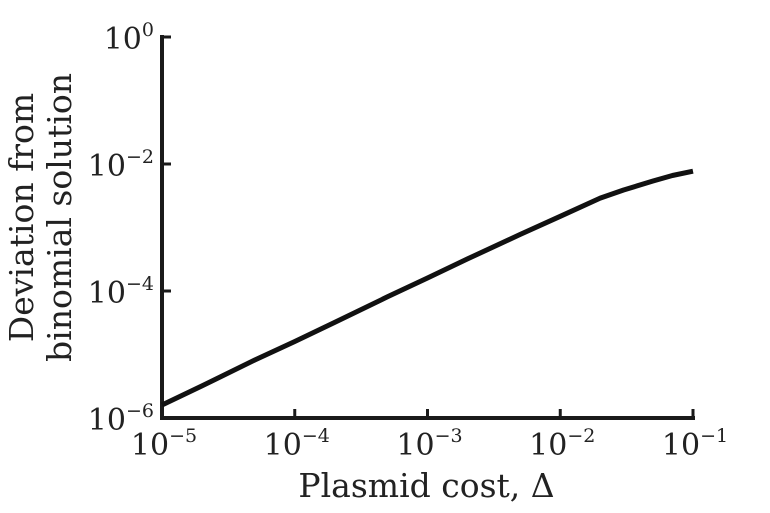 Image resolution: width=770 pixels, height=513 pixels. I want to click on x-tick-label-2: 10⁻³, so click(429, 444).